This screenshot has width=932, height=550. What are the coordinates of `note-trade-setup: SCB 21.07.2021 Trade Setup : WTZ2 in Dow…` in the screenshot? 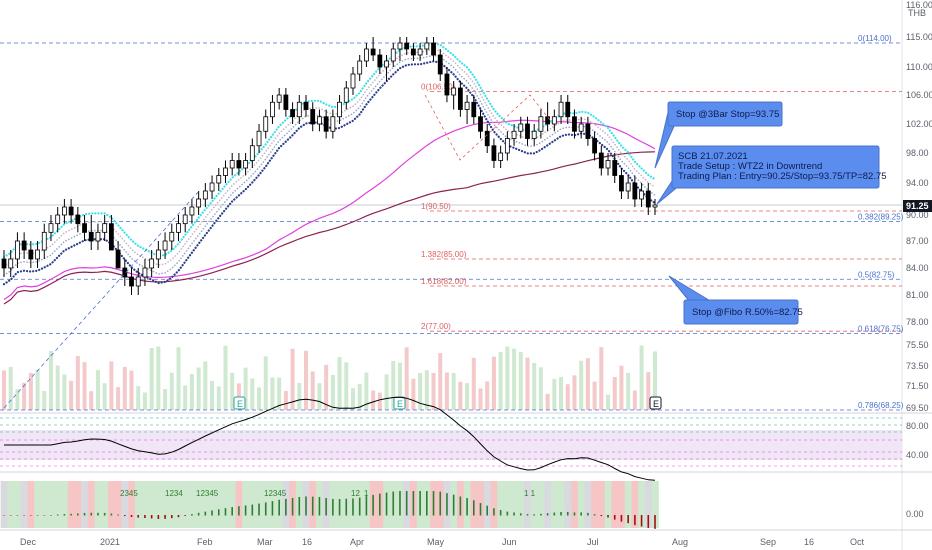 It's located at (771, 175).